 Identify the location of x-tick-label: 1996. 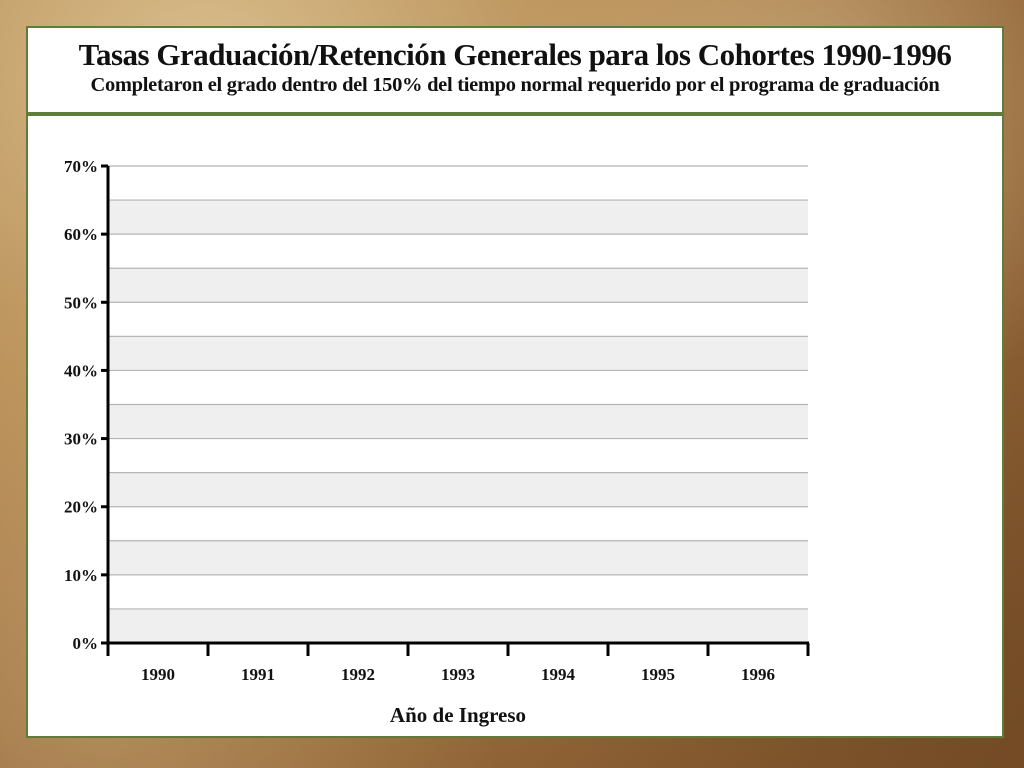
(758, 674).